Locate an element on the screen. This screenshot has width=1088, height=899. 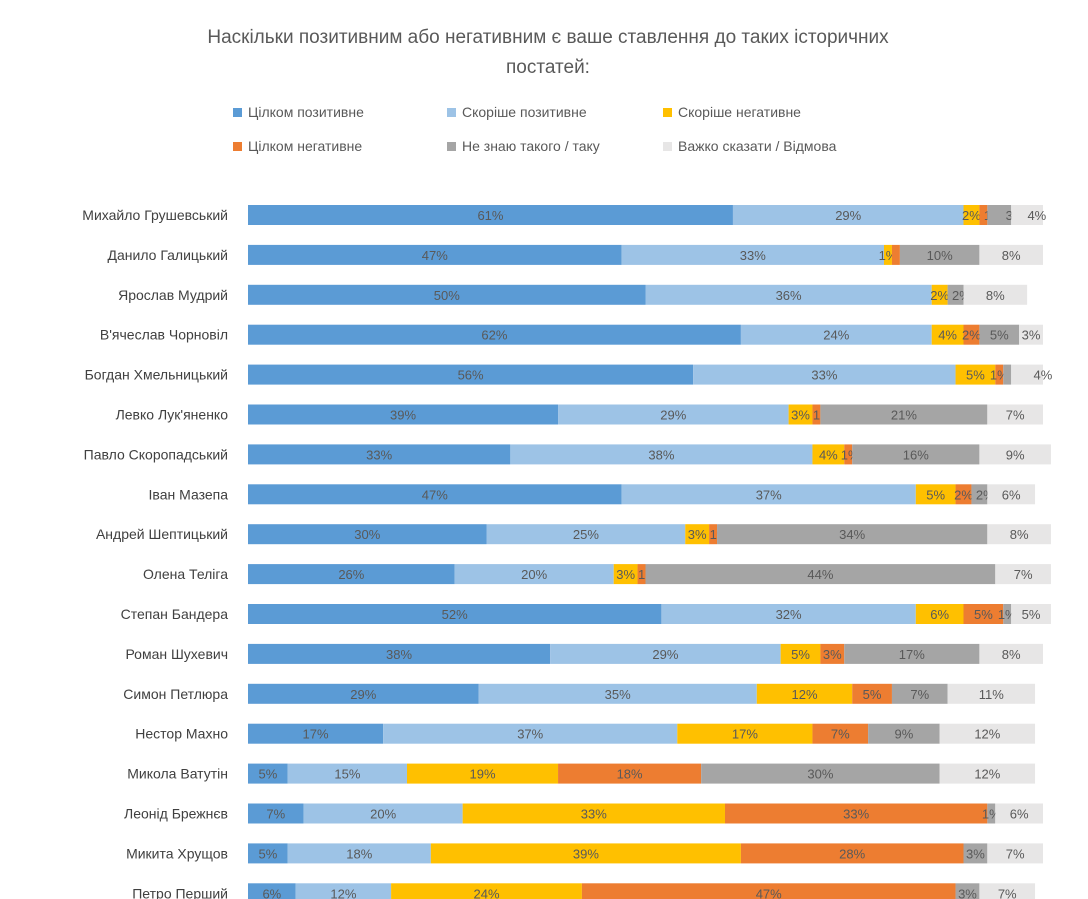
category-label: Михайло Грушевський is located at coordinates (155, 215).